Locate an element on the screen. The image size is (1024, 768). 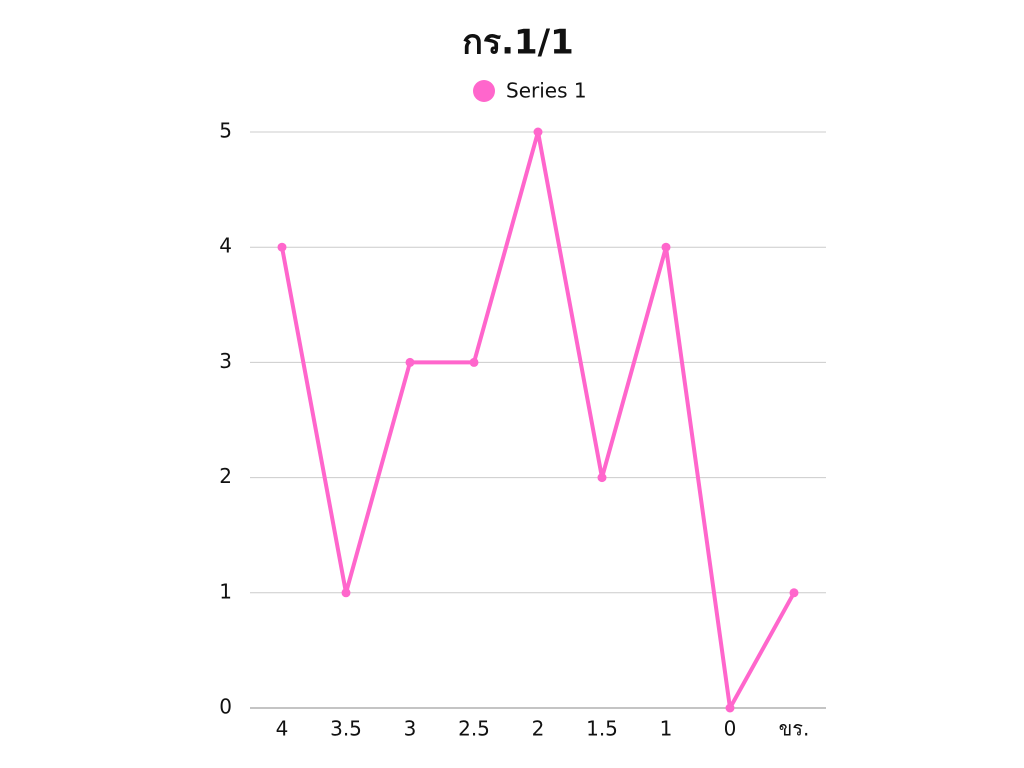
x-tick-label: 2 is located at coordinates (538, 729).